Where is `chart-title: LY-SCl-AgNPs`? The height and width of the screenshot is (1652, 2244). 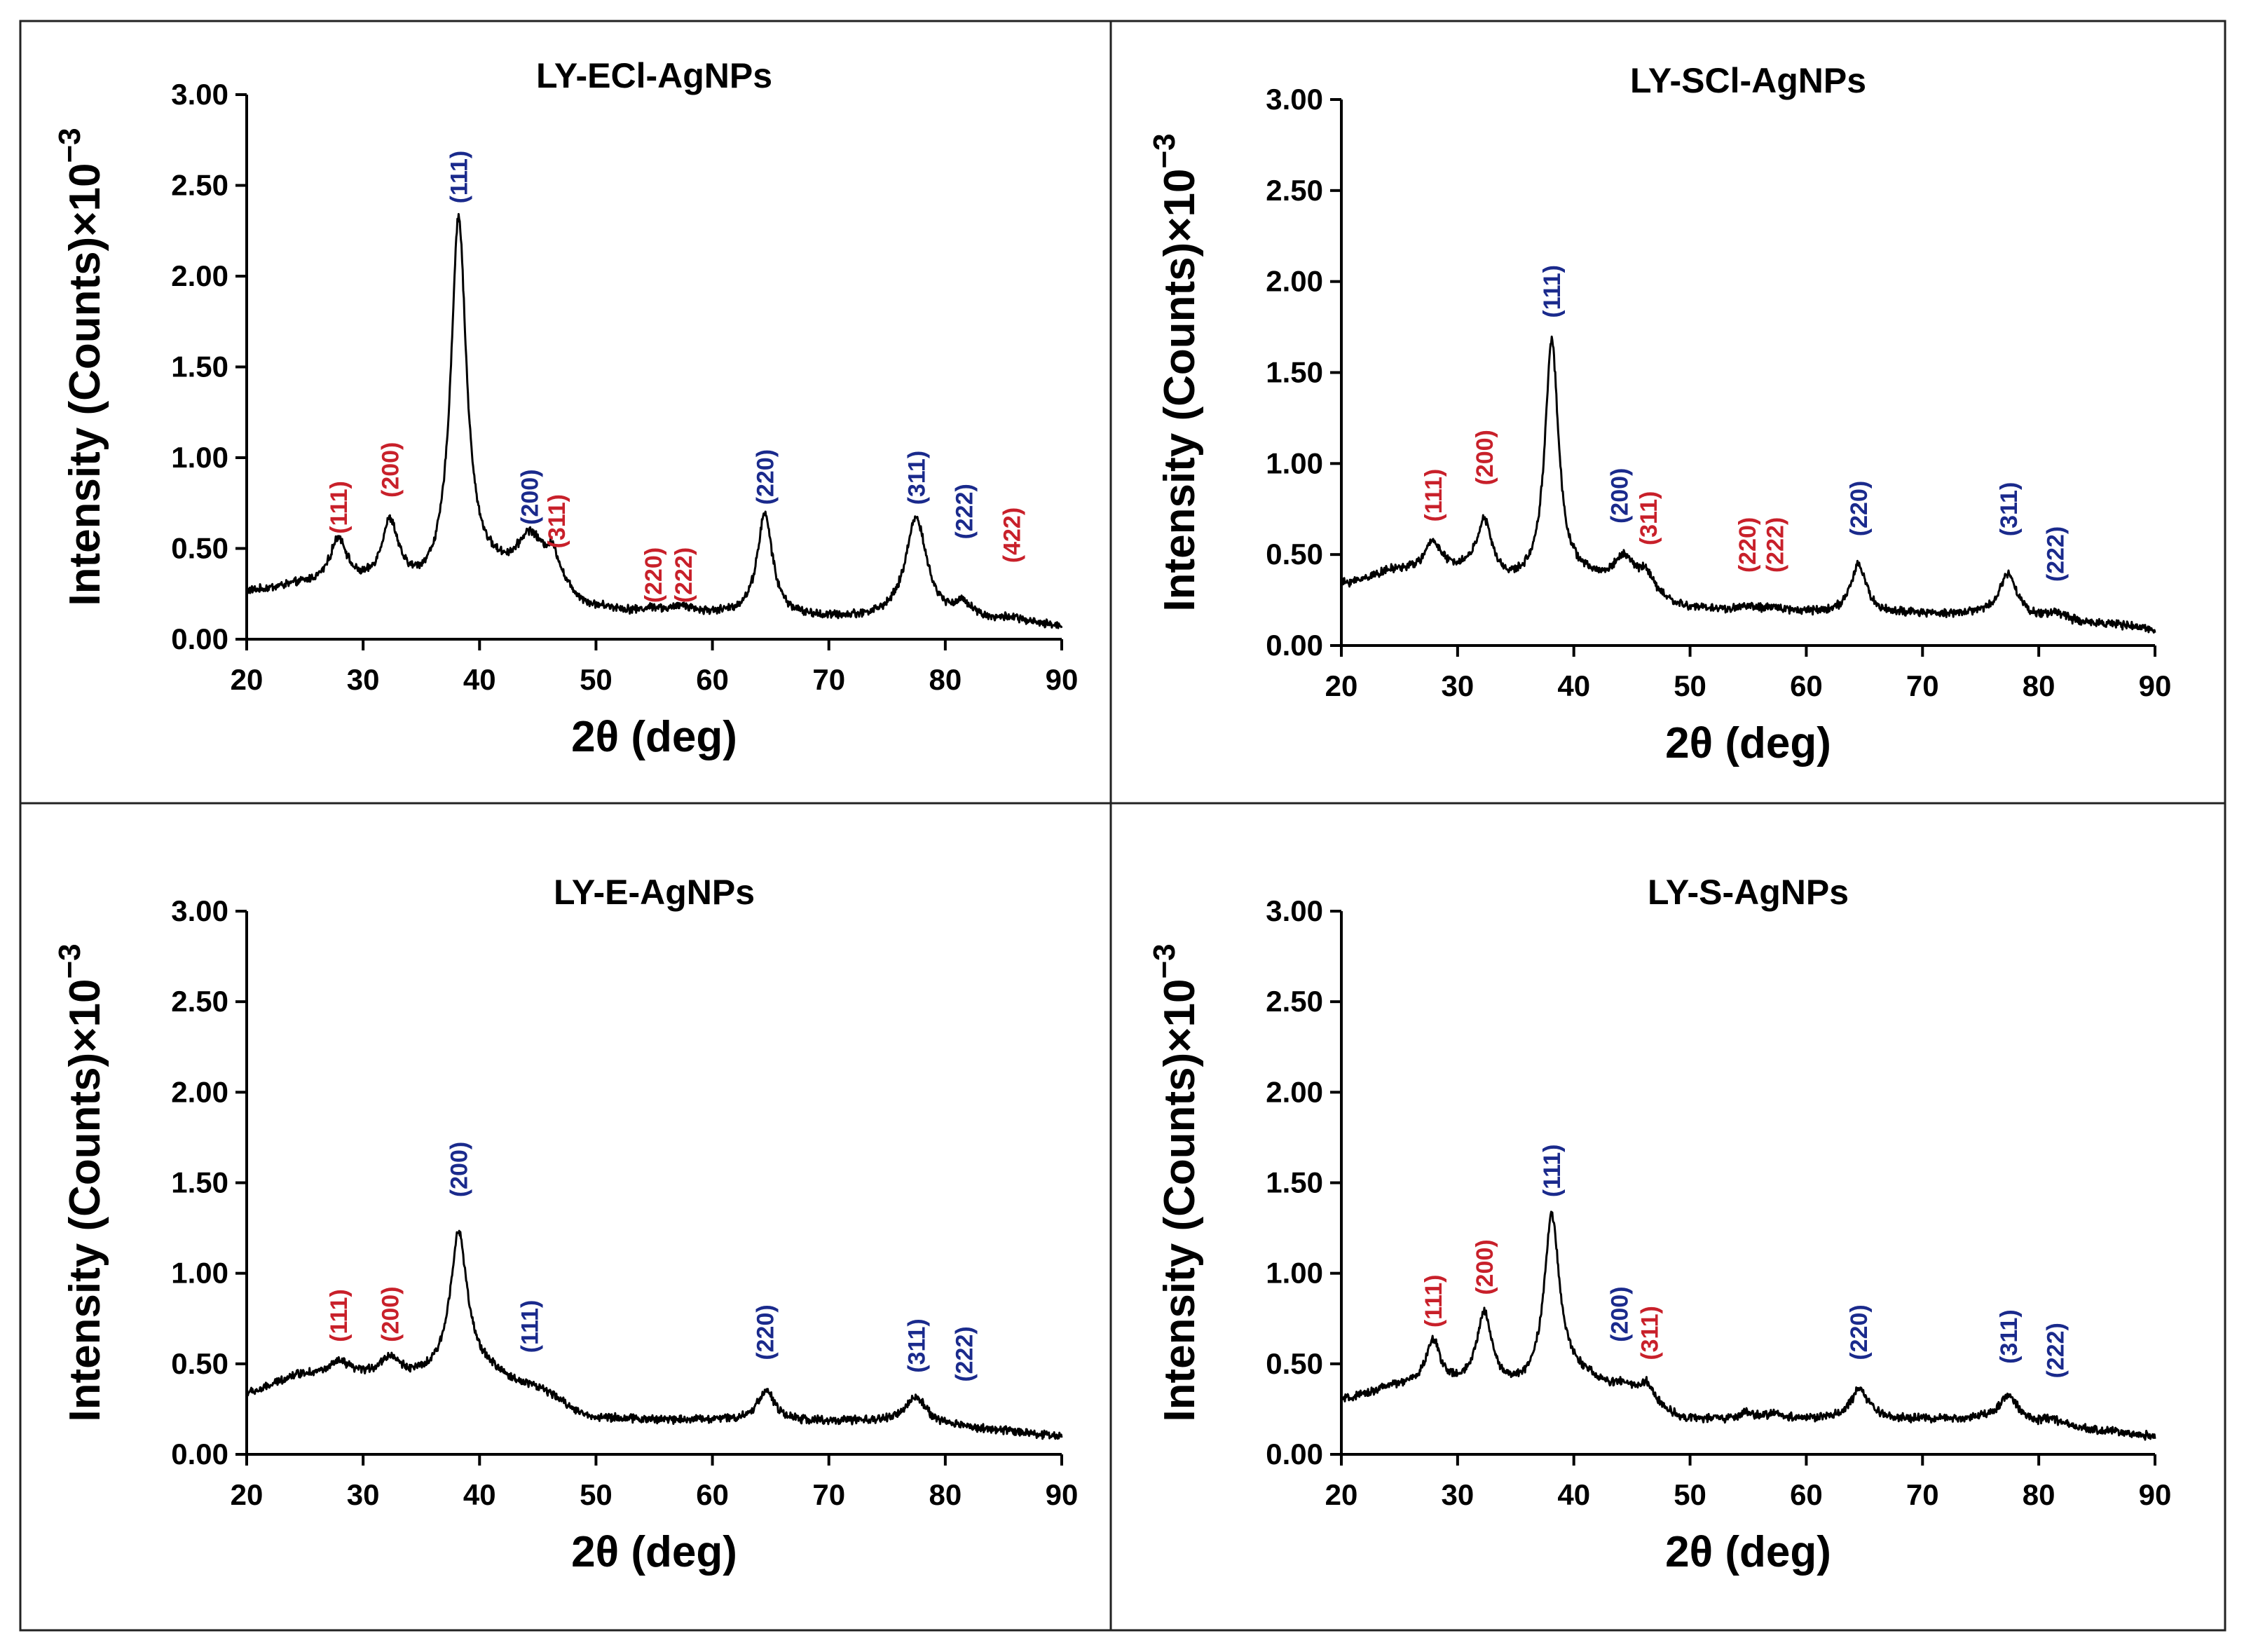 chart-title: LY-SCl-AgNPs is located at coordinates (1748, 80).